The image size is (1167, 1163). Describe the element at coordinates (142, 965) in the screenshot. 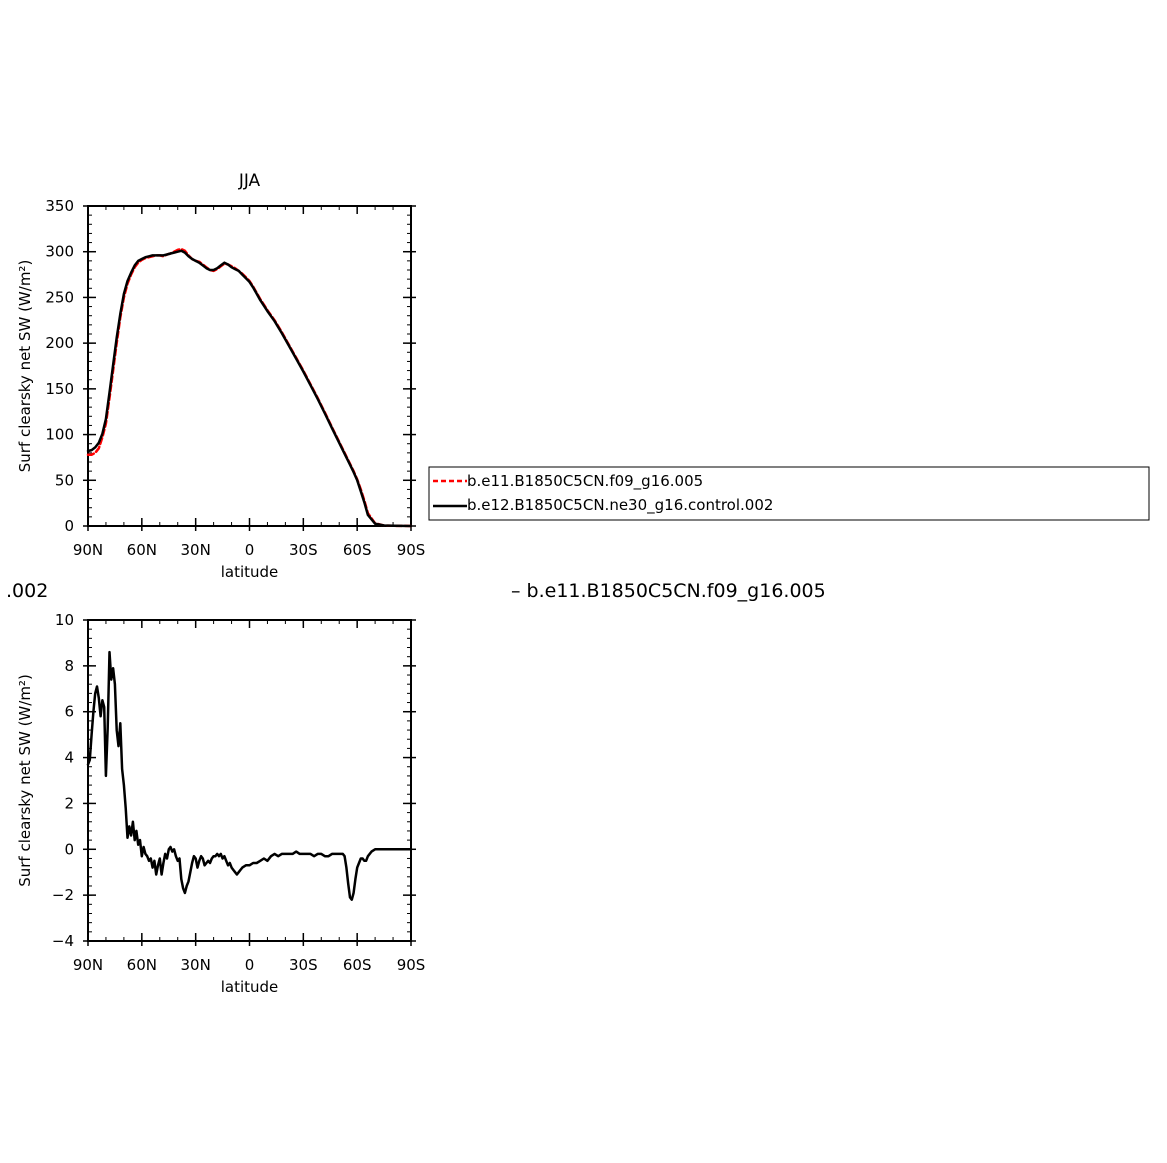

I see `panel2-x-tick-label: 60N` at that location.